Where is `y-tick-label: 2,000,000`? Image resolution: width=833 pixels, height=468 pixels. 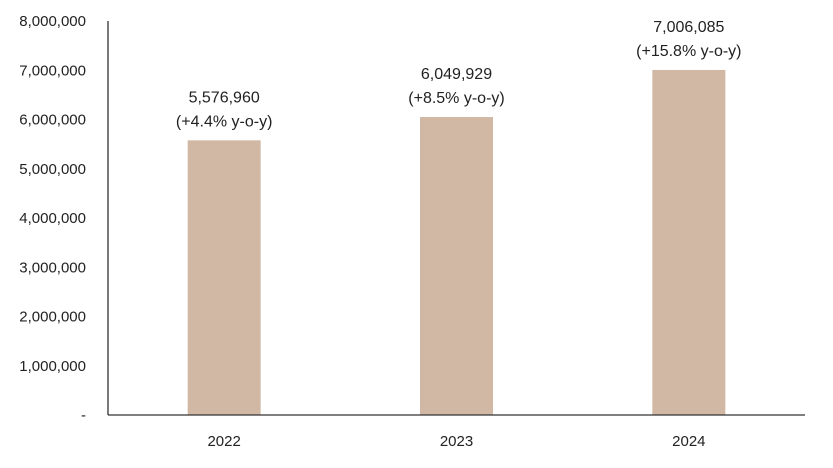
y-tick-label: 2,000,000 is located at coordinates (52, 317).